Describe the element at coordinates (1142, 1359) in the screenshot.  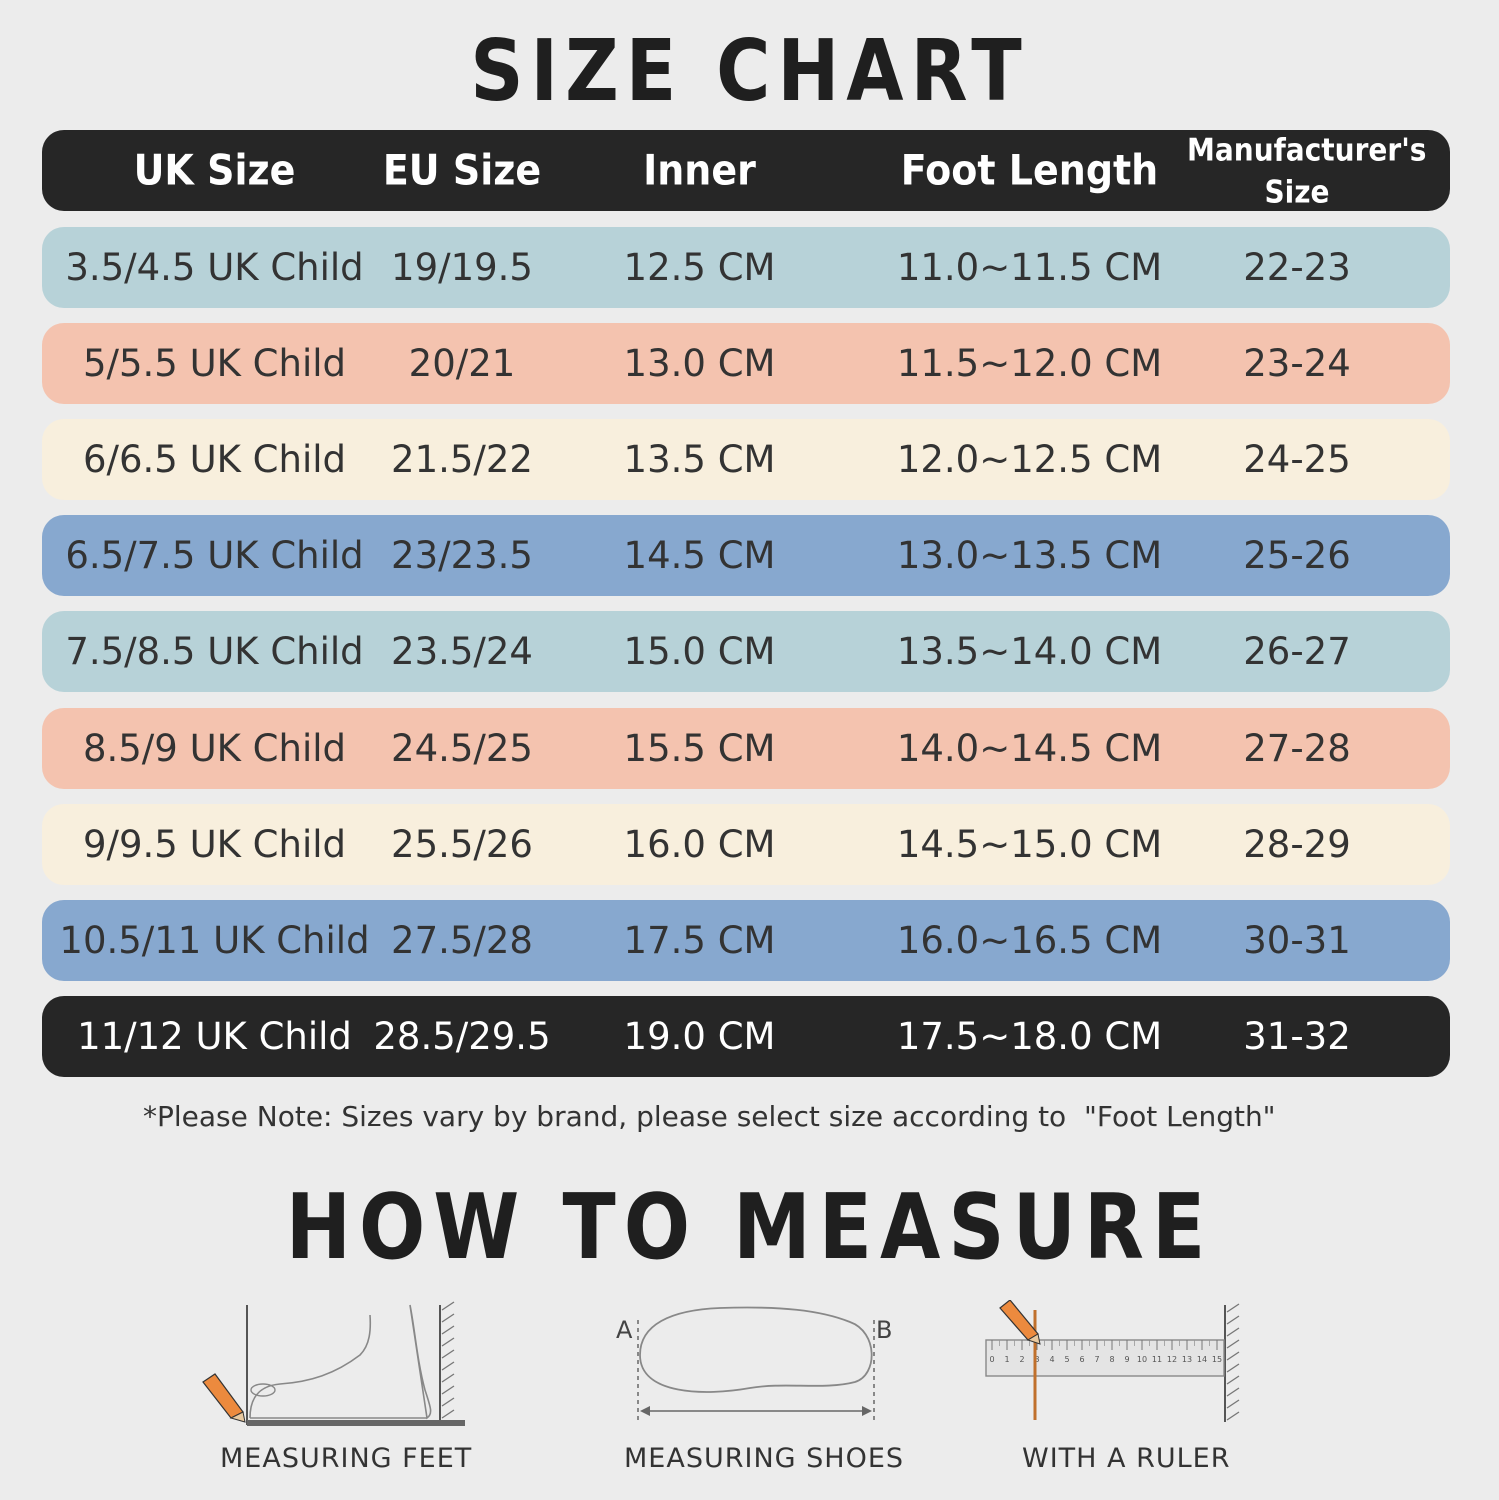
I see `ruler-tick-label: 10` at that location.